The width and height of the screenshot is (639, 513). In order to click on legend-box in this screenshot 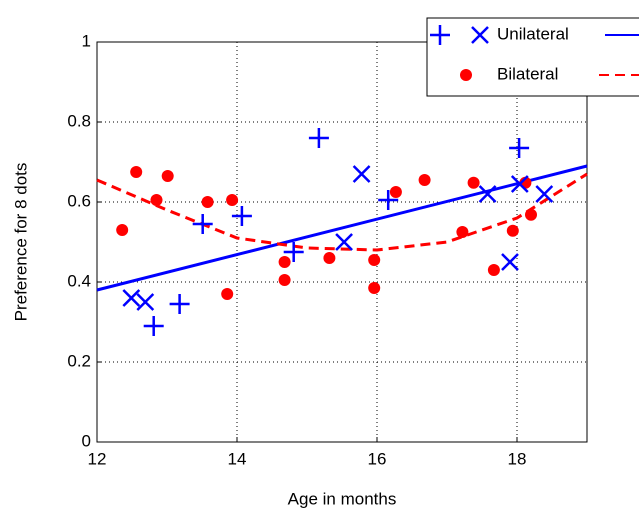, I will do `click(532, 57)`.